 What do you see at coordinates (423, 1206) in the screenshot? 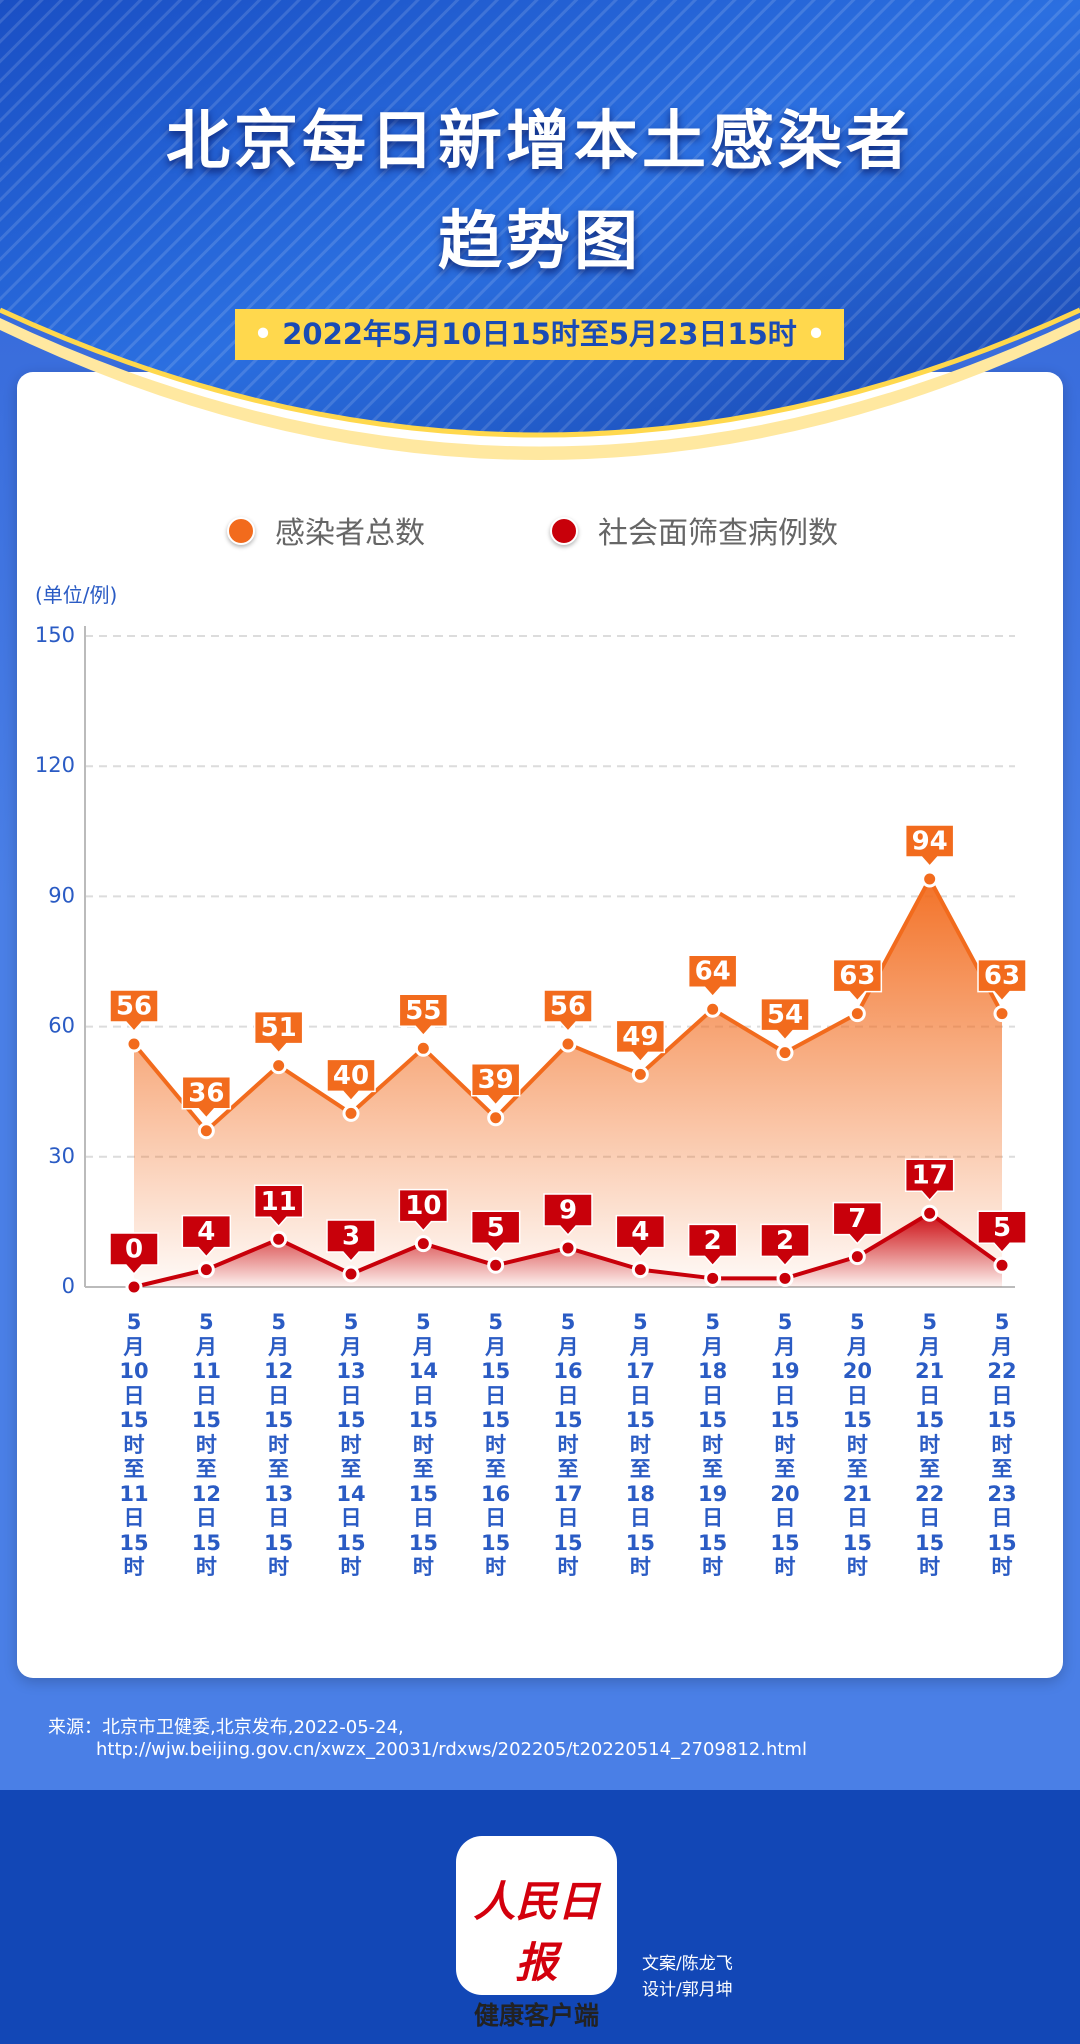
I see `value-label: 10` at bounding box center [423, 1206].